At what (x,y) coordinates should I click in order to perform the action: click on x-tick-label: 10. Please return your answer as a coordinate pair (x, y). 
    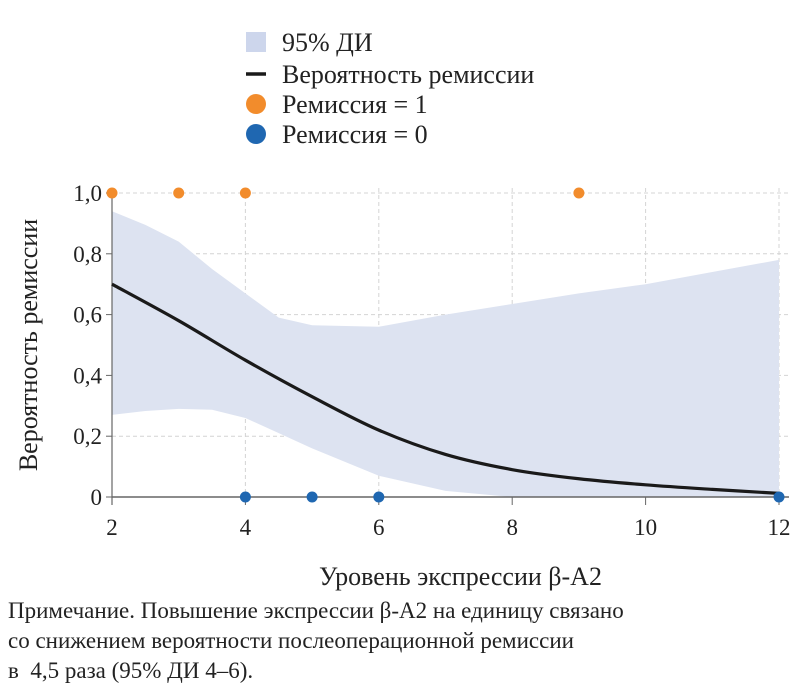
    Looking at the image, I should click on (645, 527).